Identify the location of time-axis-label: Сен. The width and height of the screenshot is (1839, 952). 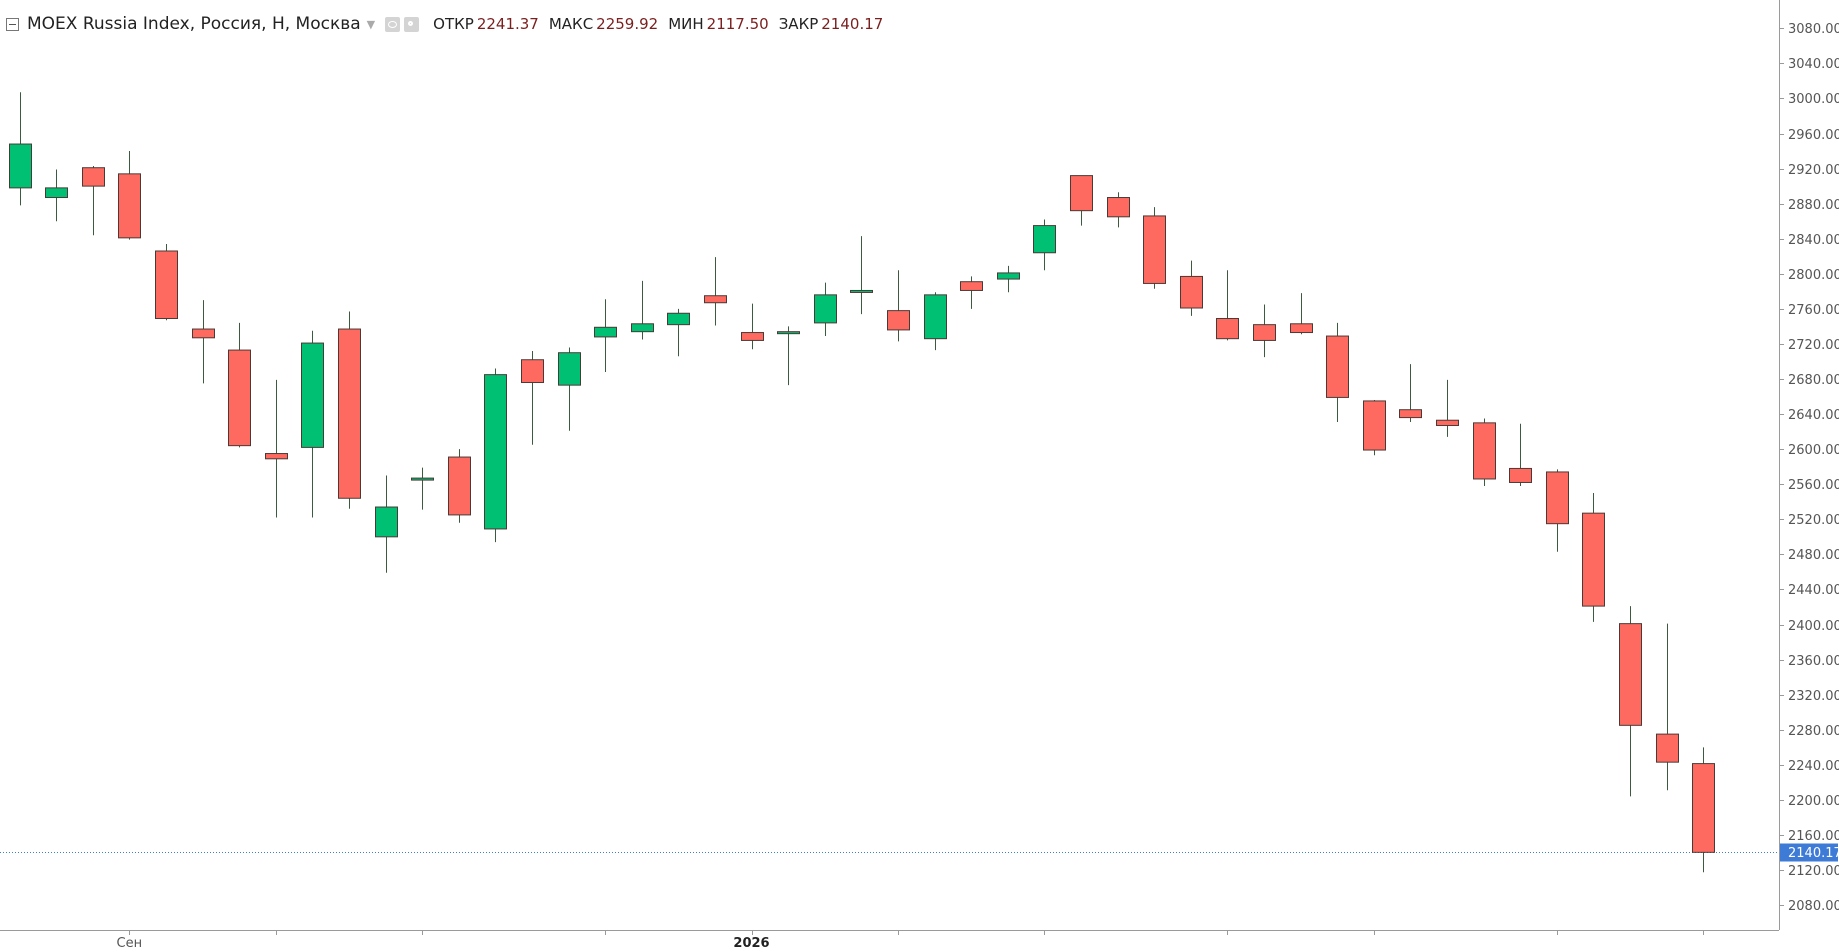
(130, 943).